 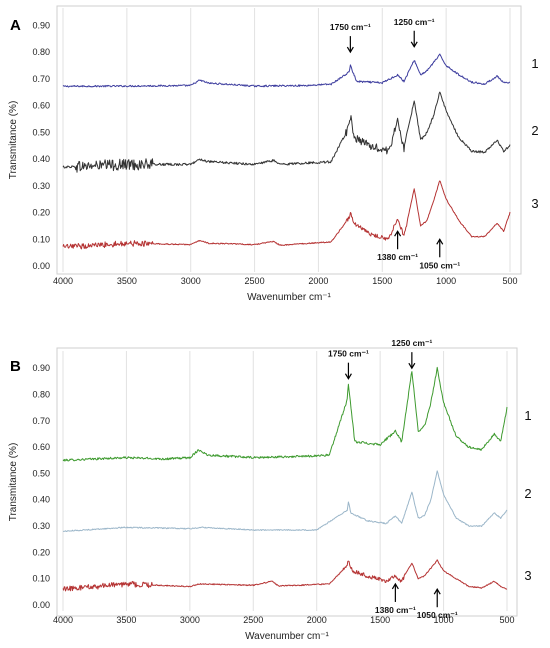 What do you see at coordinates (289, 297) in the screenshot?
I see `panel-a-x-axis-title: Wavenumber cm⁻¹` at bounding box center [289, 297].